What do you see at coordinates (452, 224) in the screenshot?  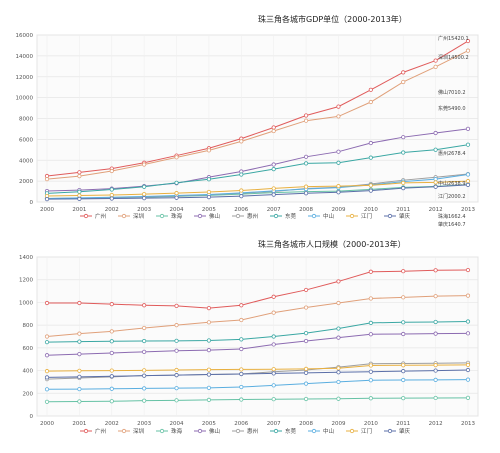 I see `end-value-label: 肇庆1640.7` at bounding box center [452, 224].